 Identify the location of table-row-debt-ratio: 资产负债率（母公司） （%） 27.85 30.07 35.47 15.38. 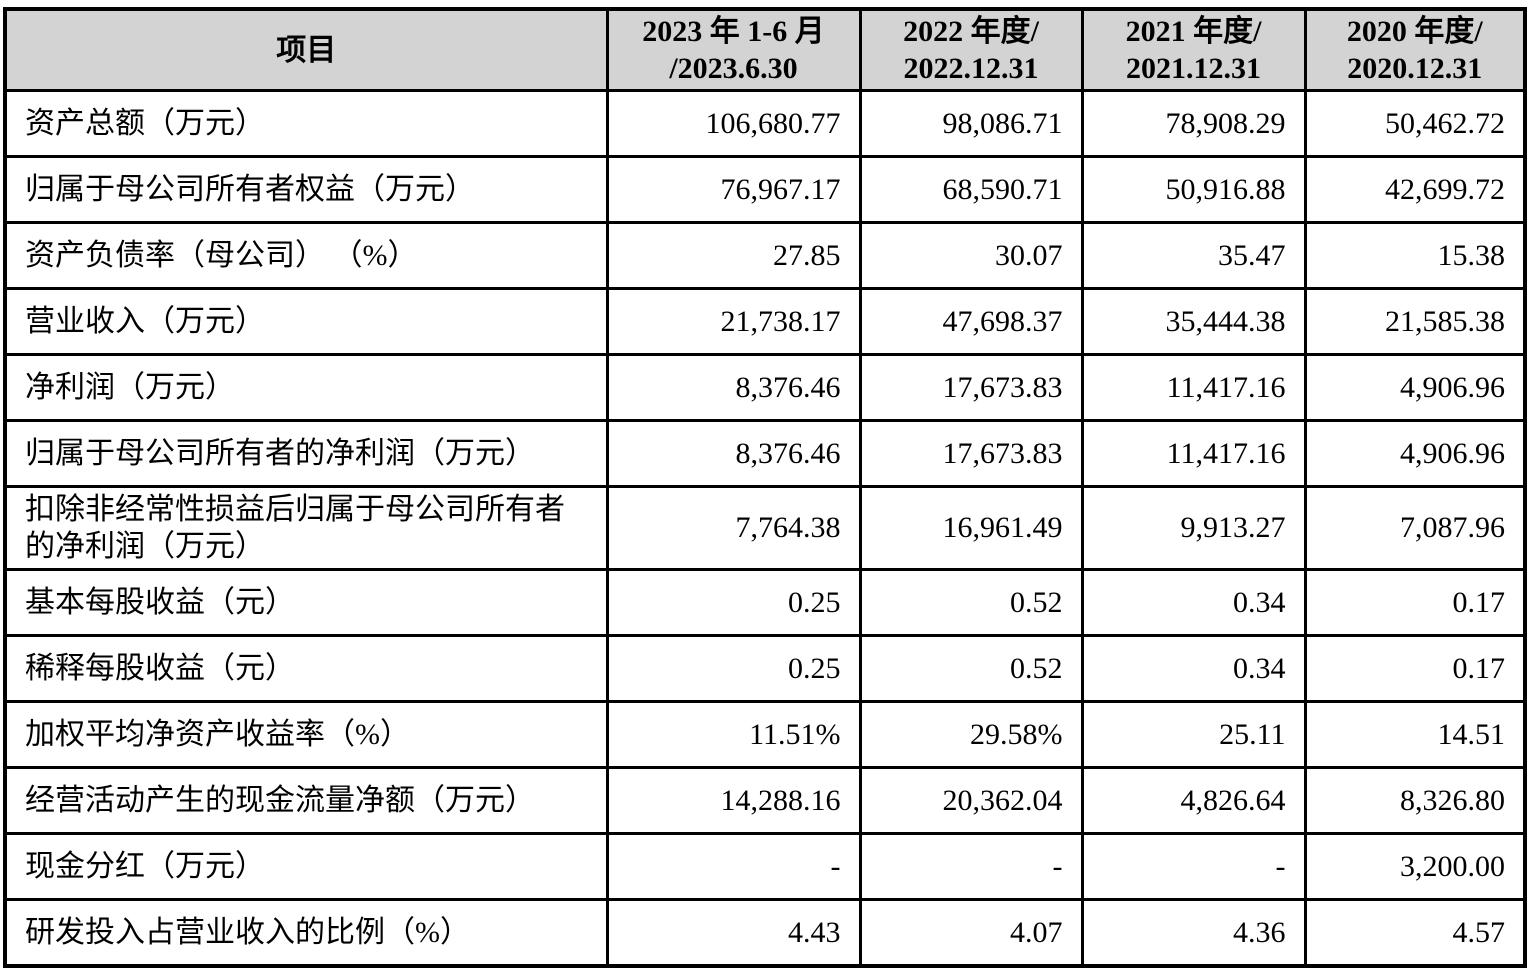
(765, 255).